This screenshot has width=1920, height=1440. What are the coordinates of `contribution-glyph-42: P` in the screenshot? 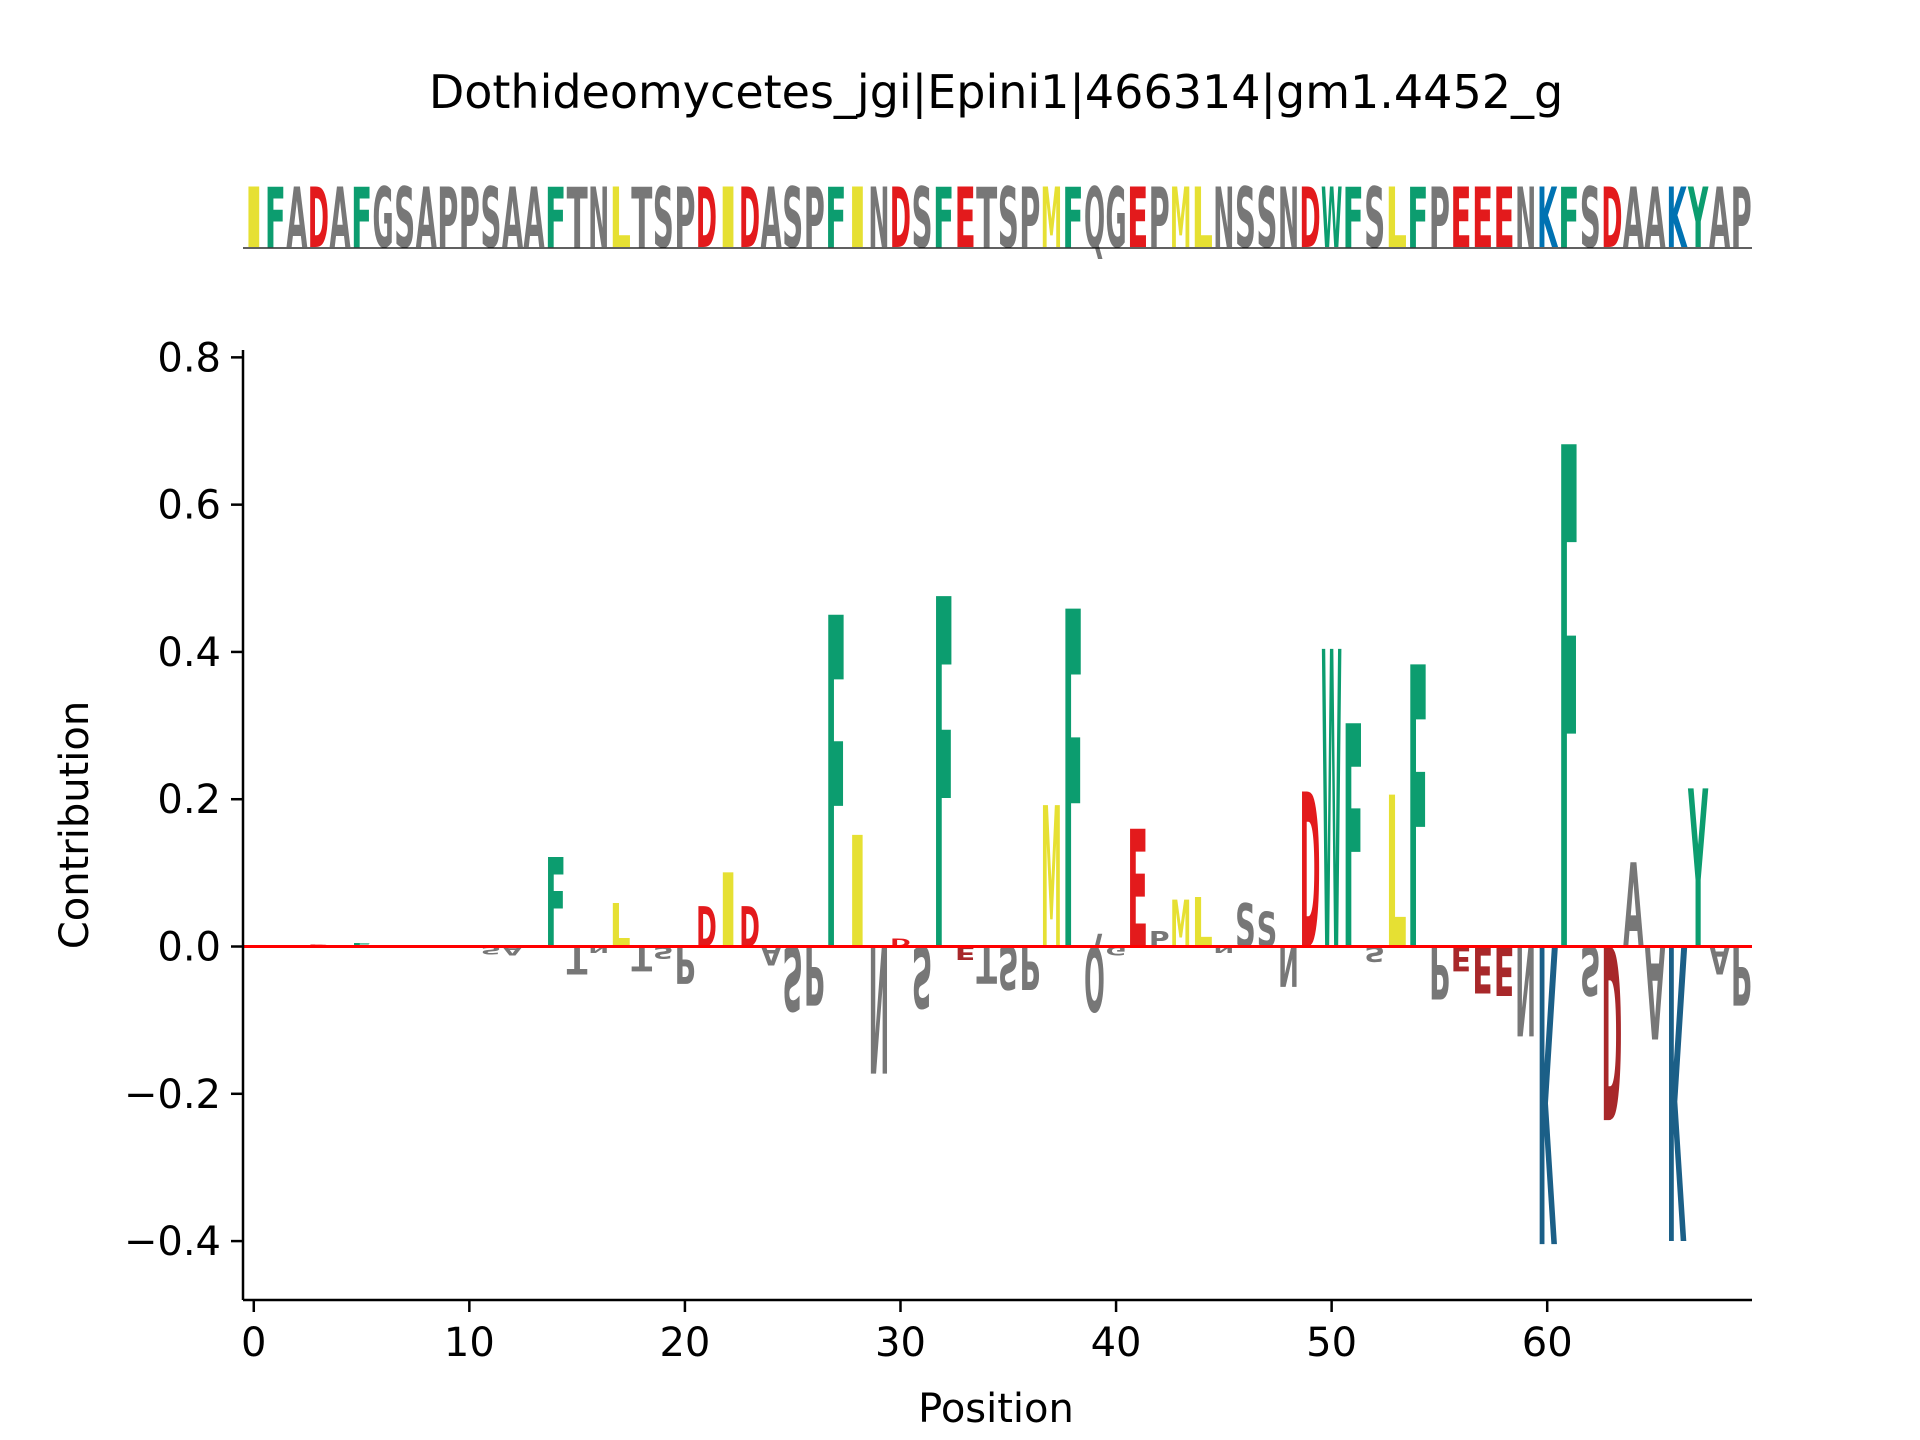 It's located at (1159, 939).